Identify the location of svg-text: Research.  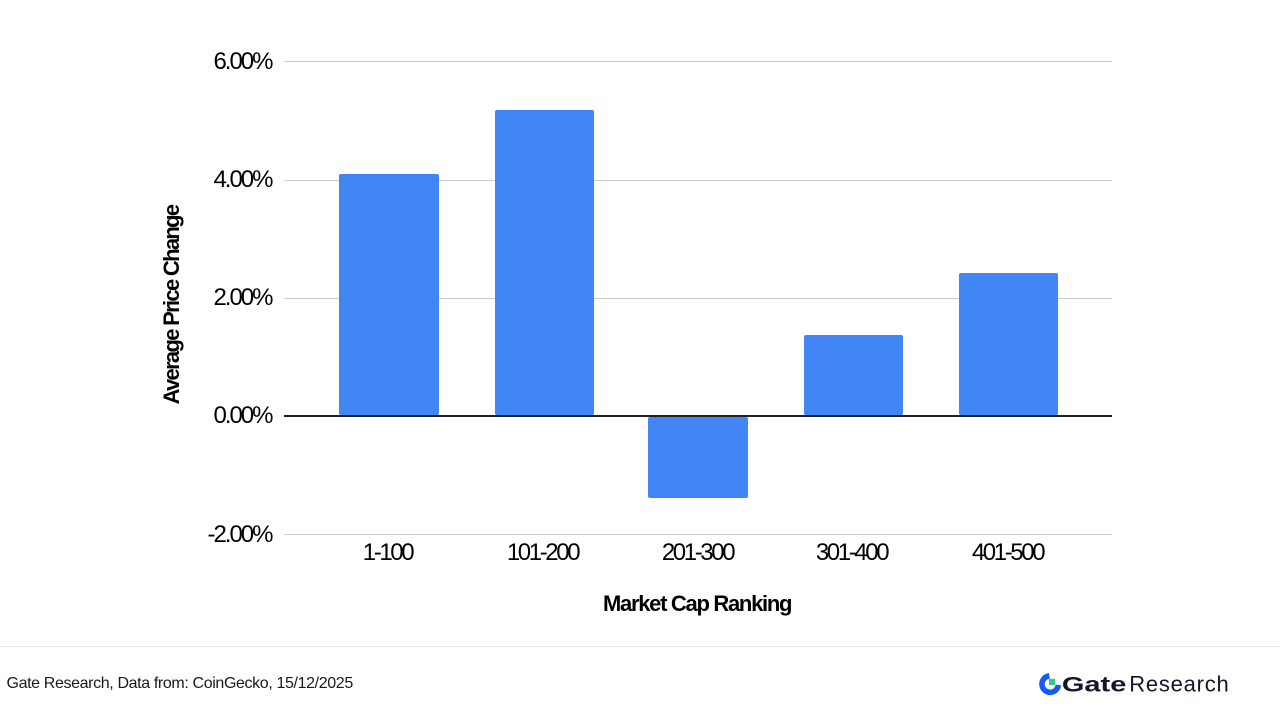
(1179, 684).